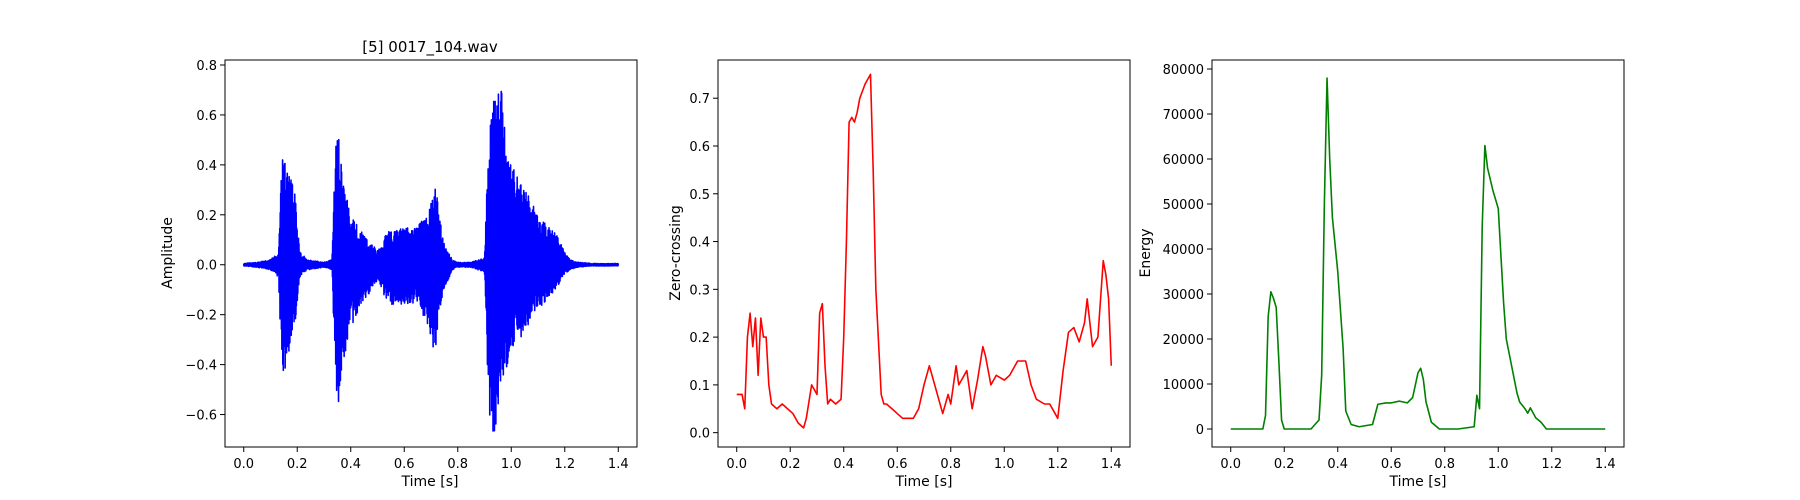 The width and height of the screenshot is (1800, 500). I want to click on waveform-ytick-label: 0.4, so click(206, 166).